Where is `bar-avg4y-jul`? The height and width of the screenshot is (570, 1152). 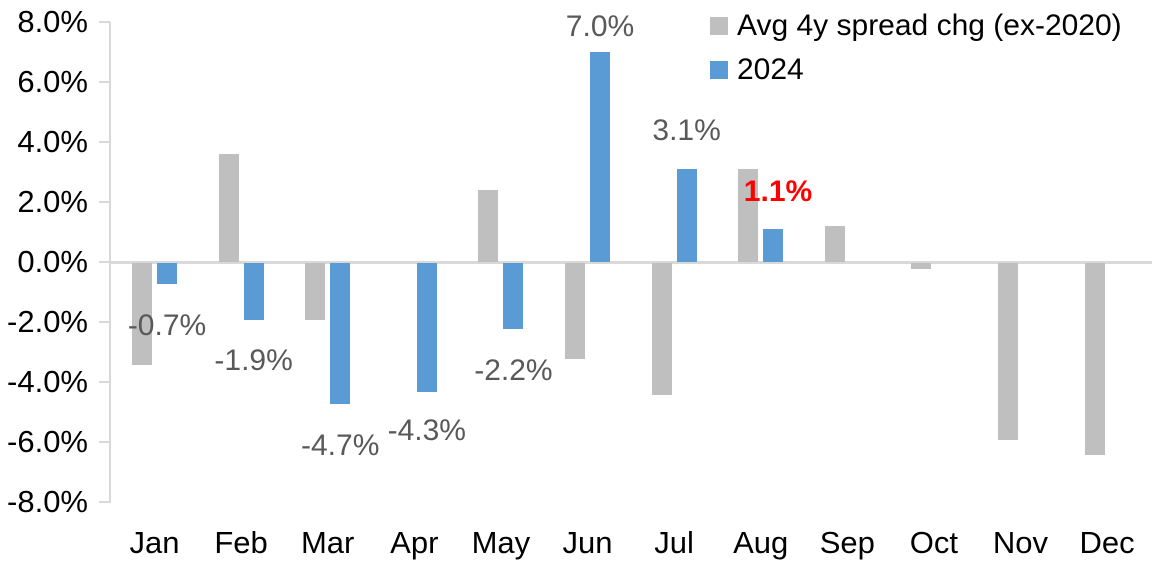 bar-avg4y-jul is located at coordinates (661, 329).